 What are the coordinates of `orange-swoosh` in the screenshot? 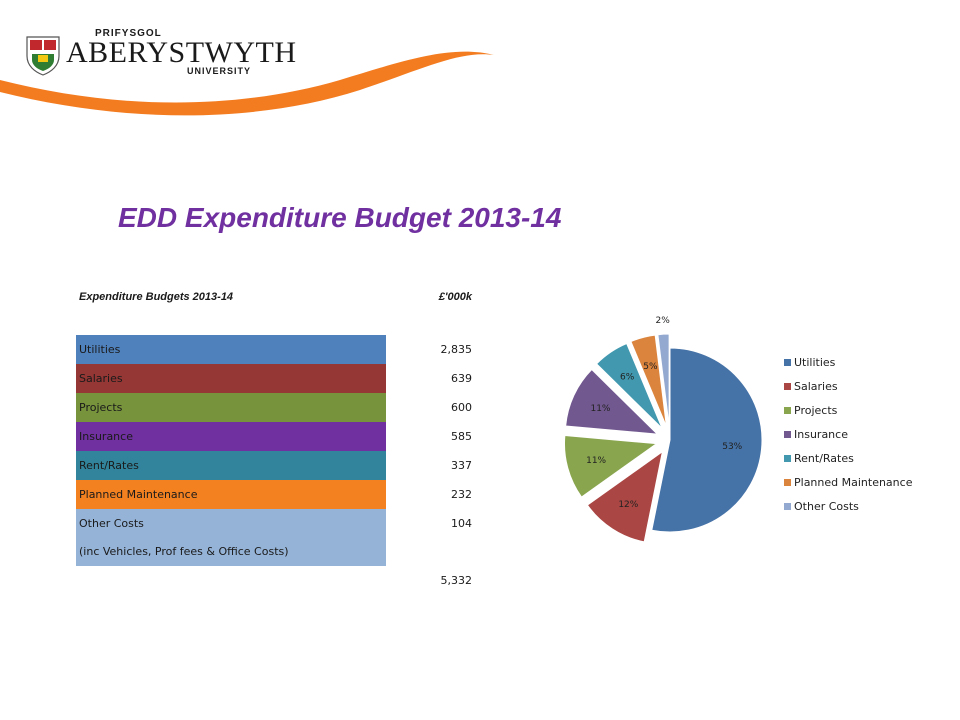 It's located at (247, 83).